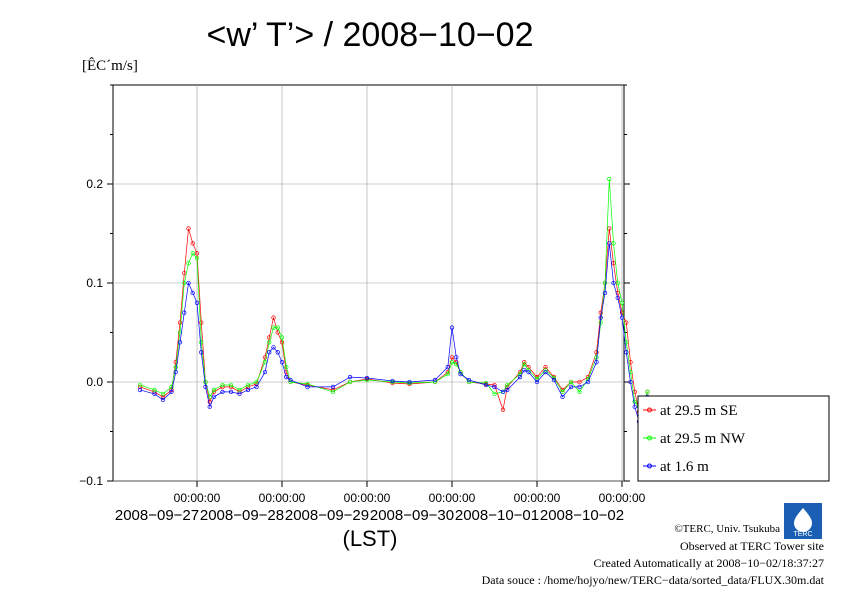 Image resolution: width=842 pixels, height=595 pixels. I want to click on water-drop-icon, so click(803, 520).